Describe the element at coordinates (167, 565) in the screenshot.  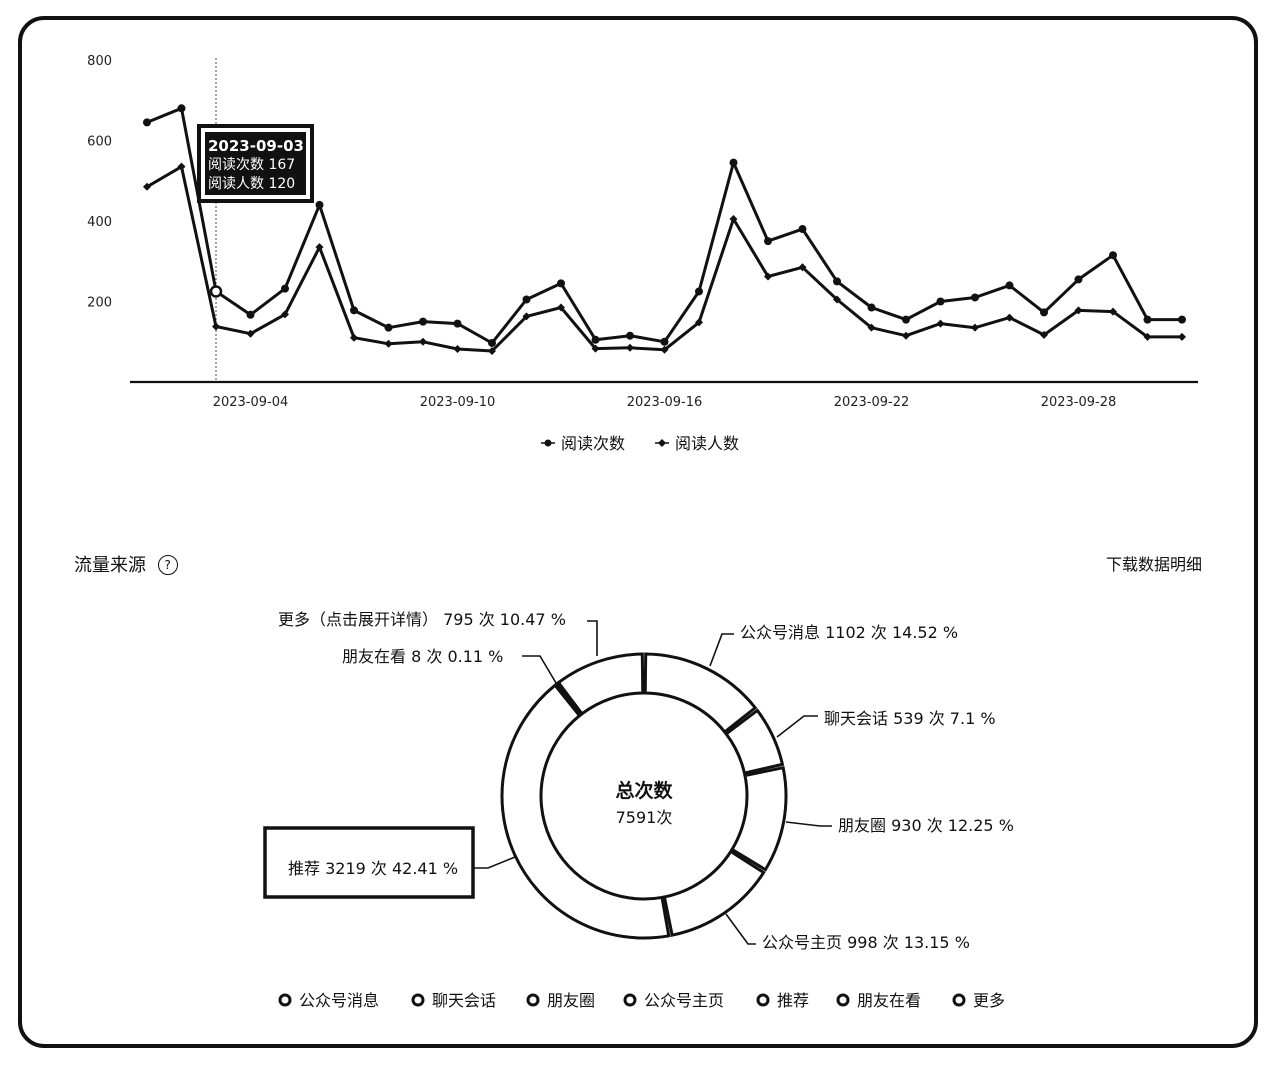
I see `question-circle-icon: ?` at that location.